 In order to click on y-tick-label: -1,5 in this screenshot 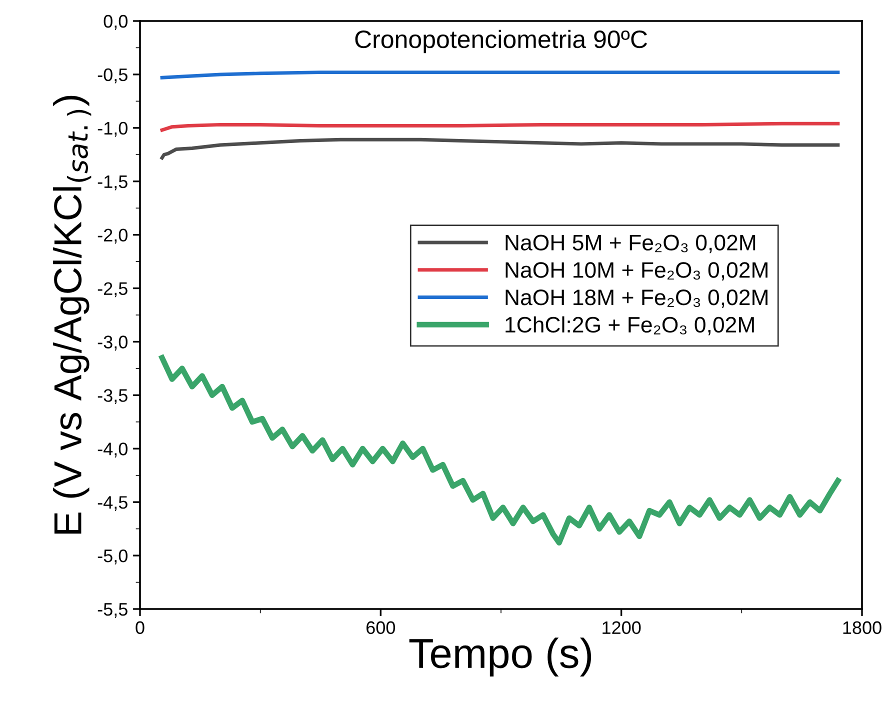, I will do `click(113, 182)`.